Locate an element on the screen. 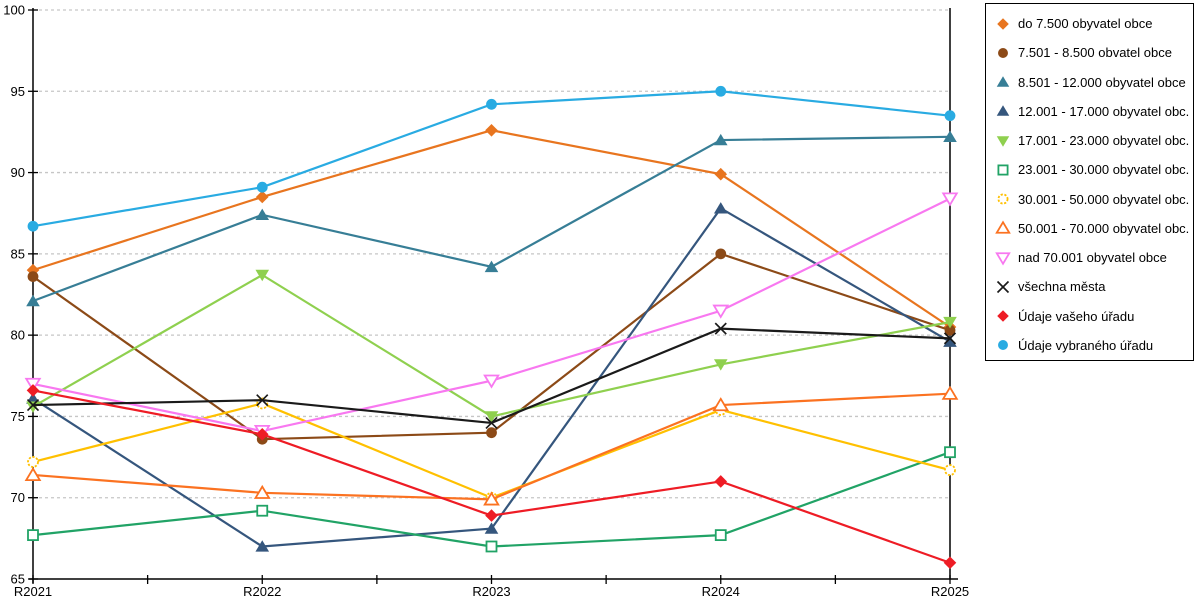 This screenshot has width=1200, height=605. y-tick-label: 65 is located at coordinates (18, 579).